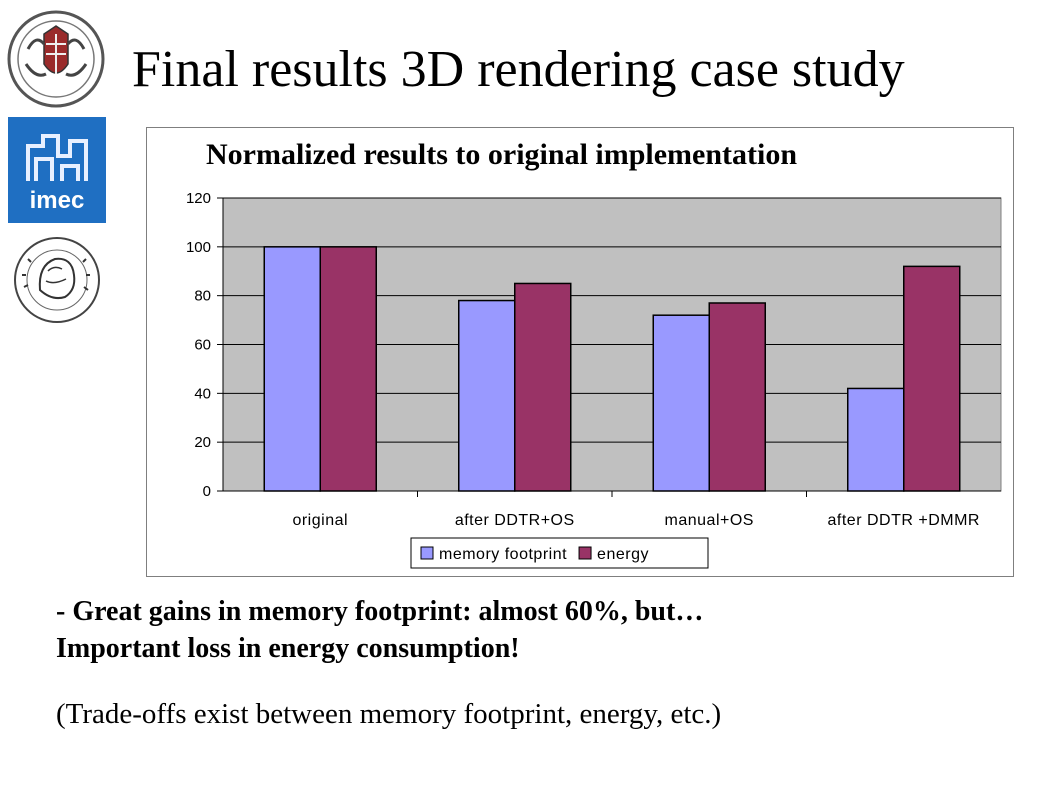  What do you see at coordinates (515, 520) in the screenshot?
I see `x-category-label: after DDTR+OS` at bounding box center [515, 520].